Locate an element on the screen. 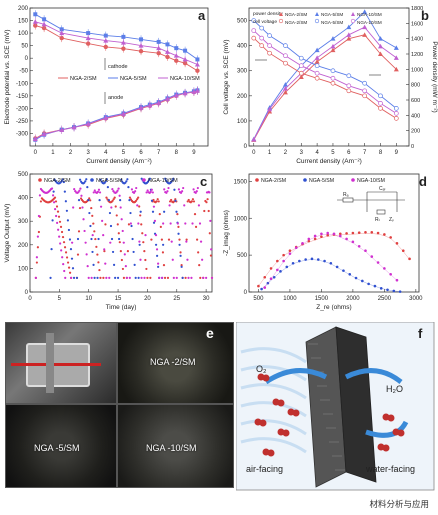  flow-arrow is located at coordinates (296, 376).